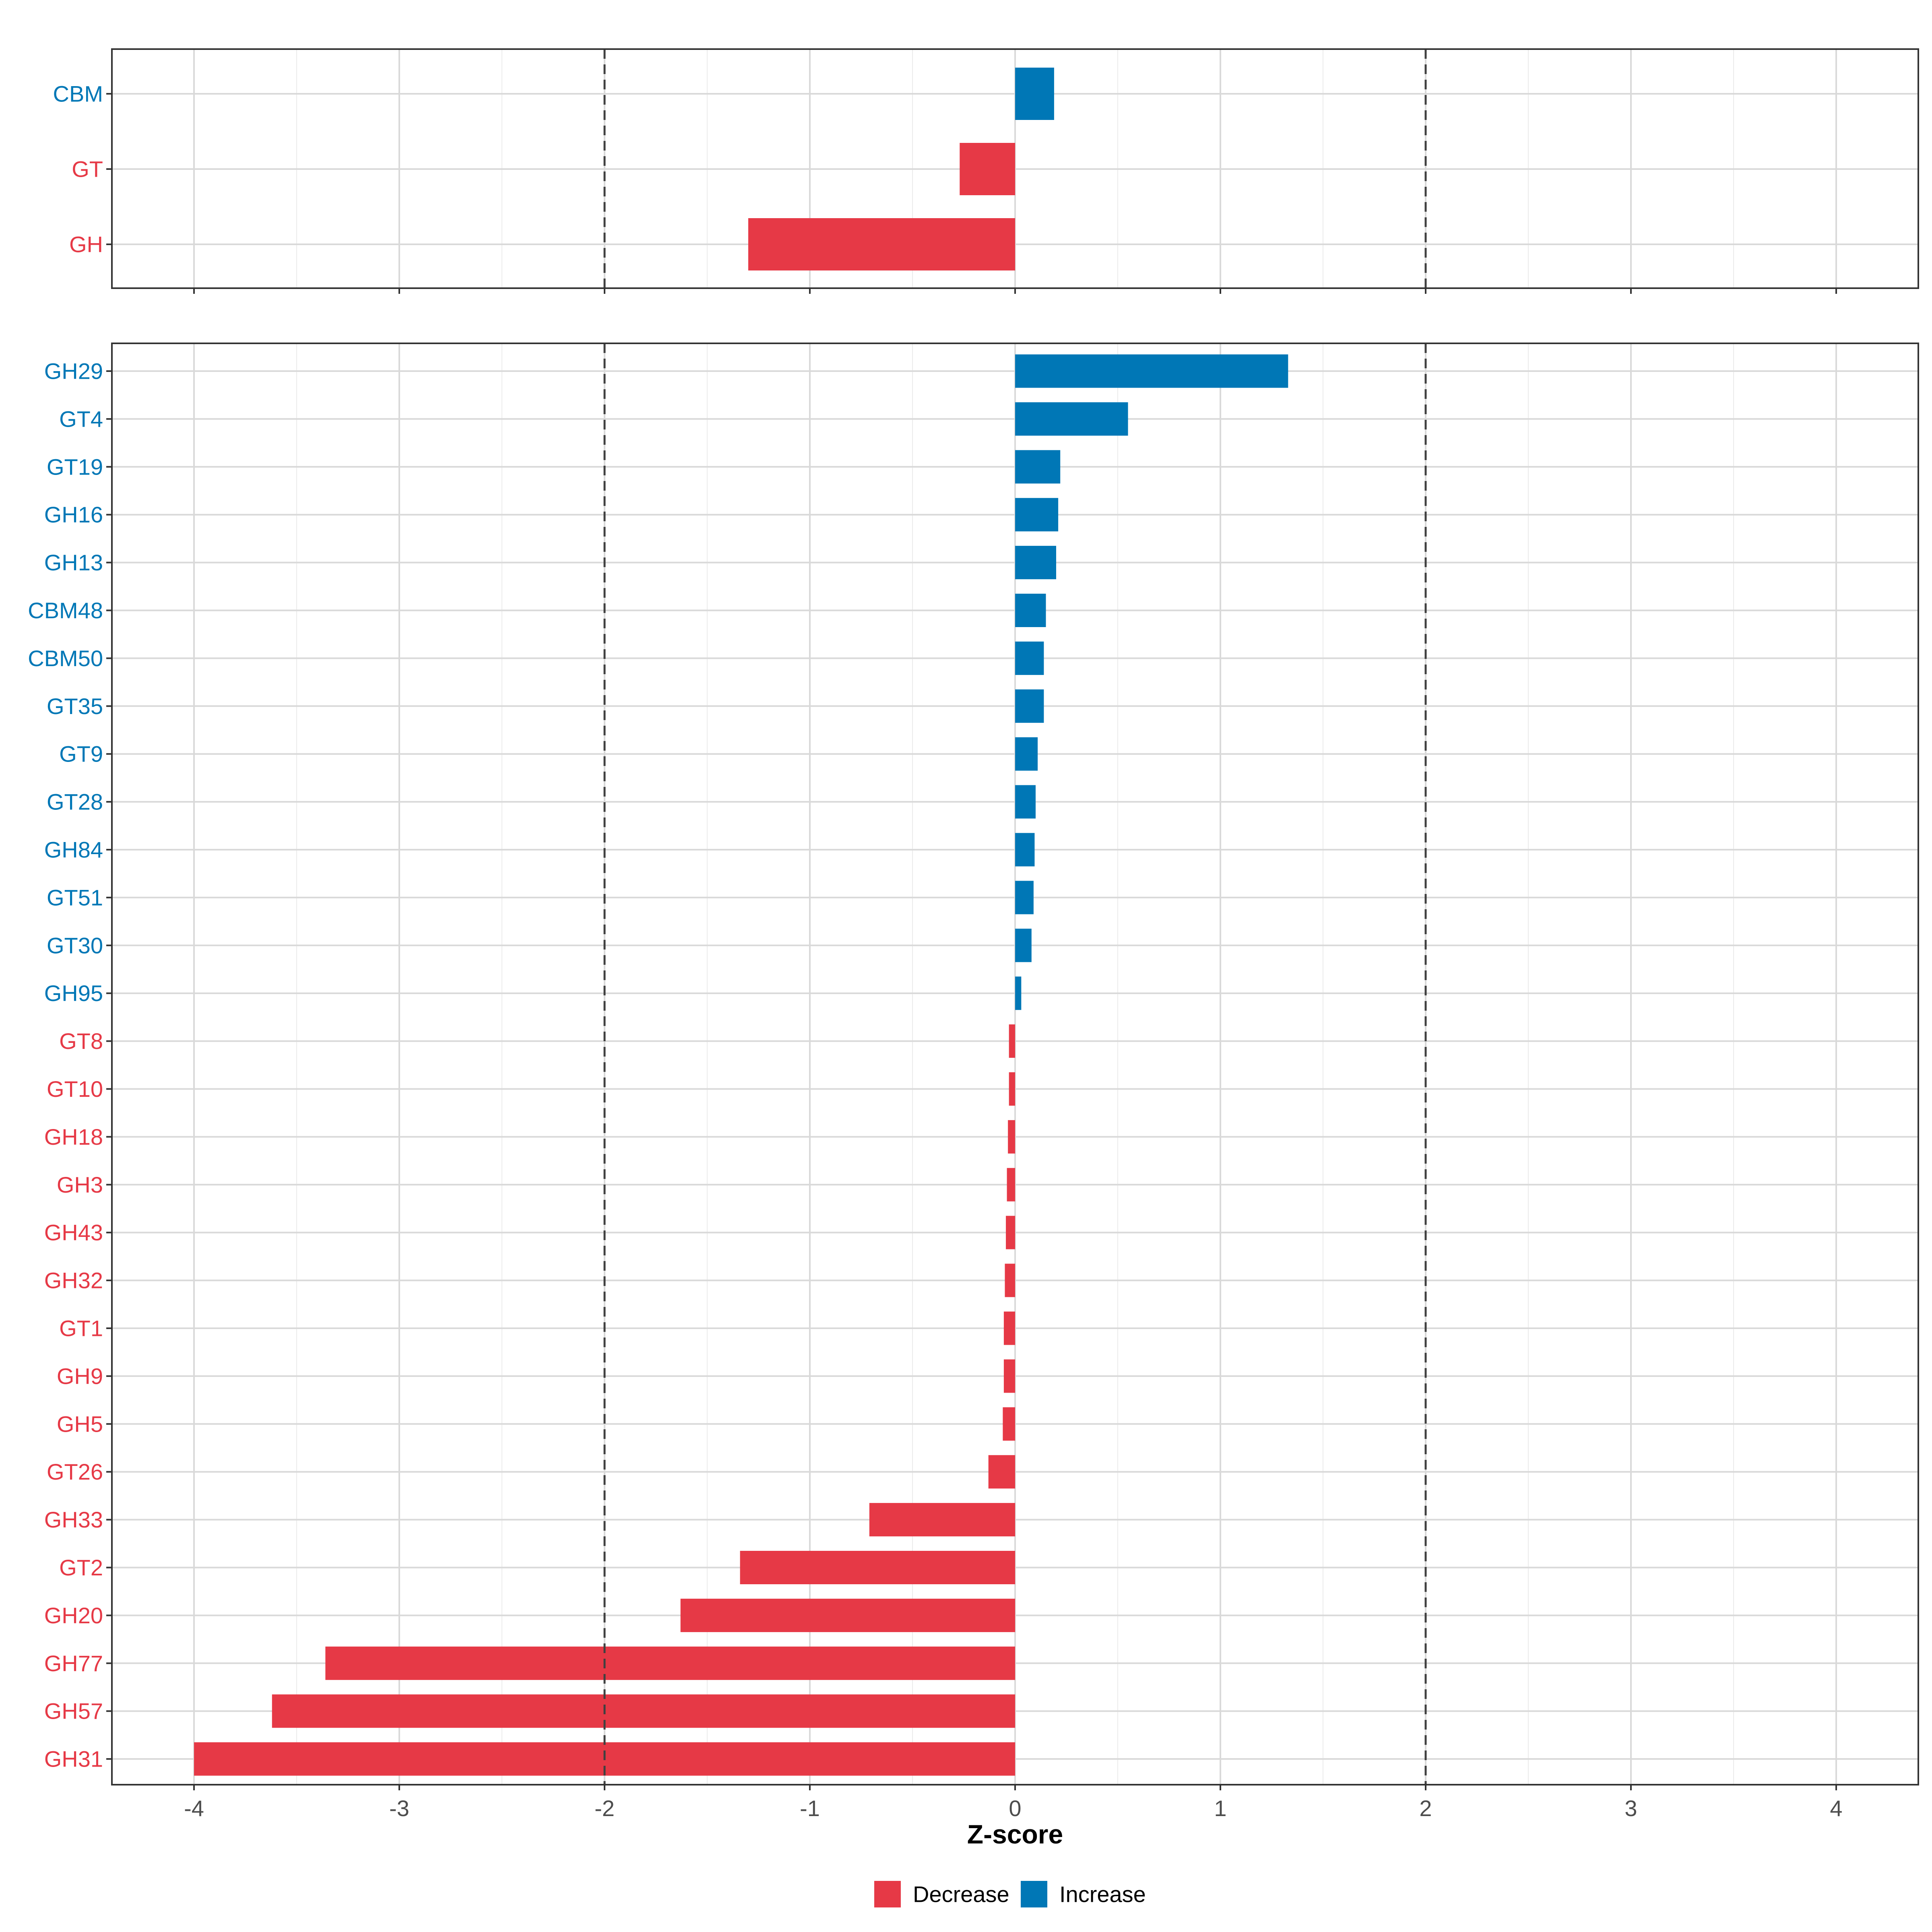  I want to click on category-label: GT1, so click(81, 1328).